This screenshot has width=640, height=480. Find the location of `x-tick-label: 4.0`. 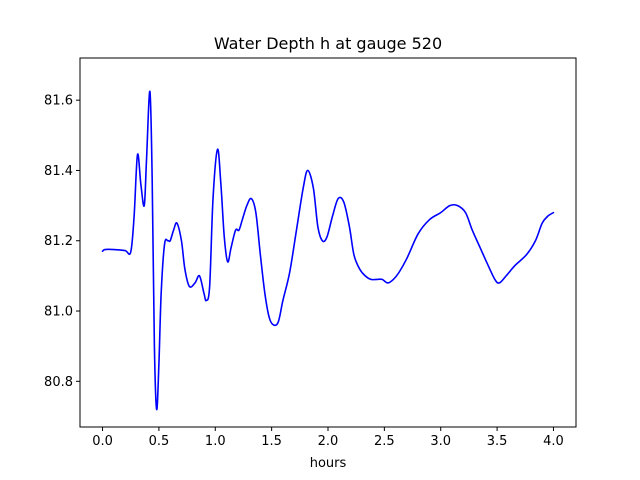

x-tick-label: 4.0 is located at coordinates (553, 441).